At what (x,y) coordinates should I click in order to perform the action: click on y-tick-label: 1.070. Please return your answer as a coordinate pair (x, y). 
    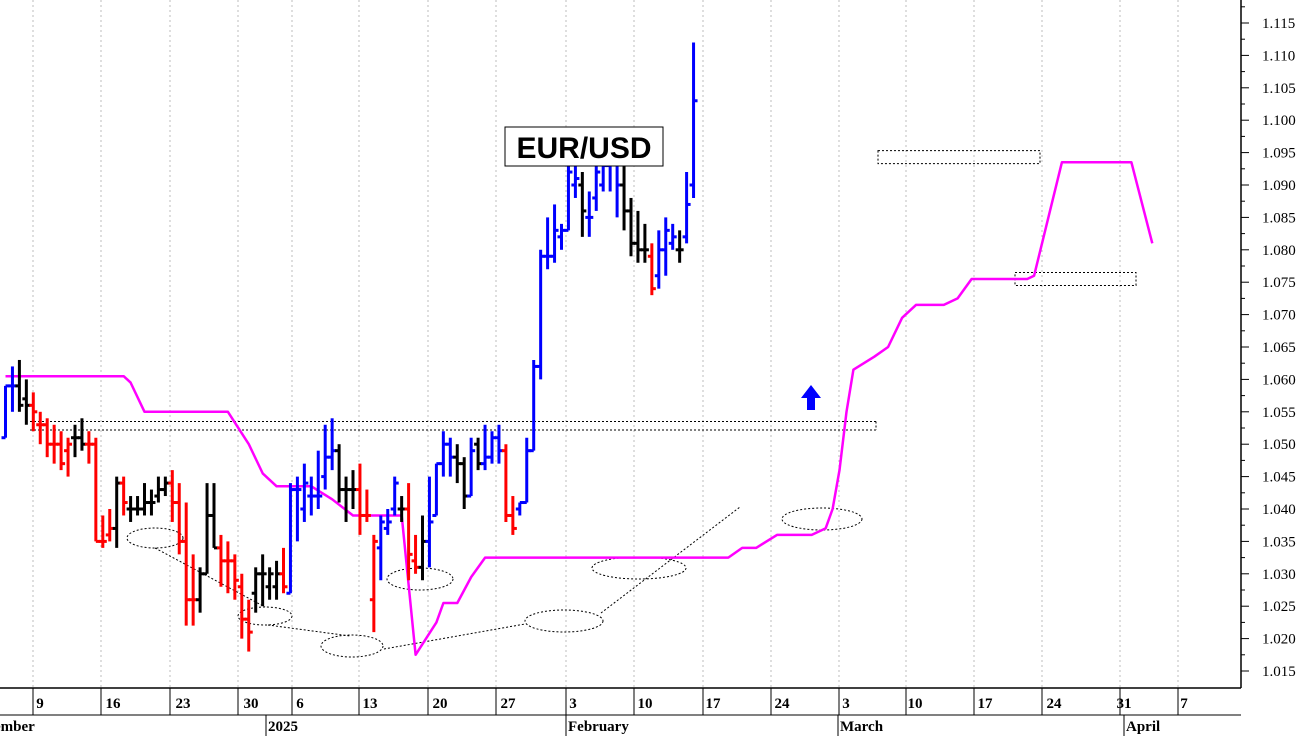
    Looking at the image, I should click on (1279, 316).